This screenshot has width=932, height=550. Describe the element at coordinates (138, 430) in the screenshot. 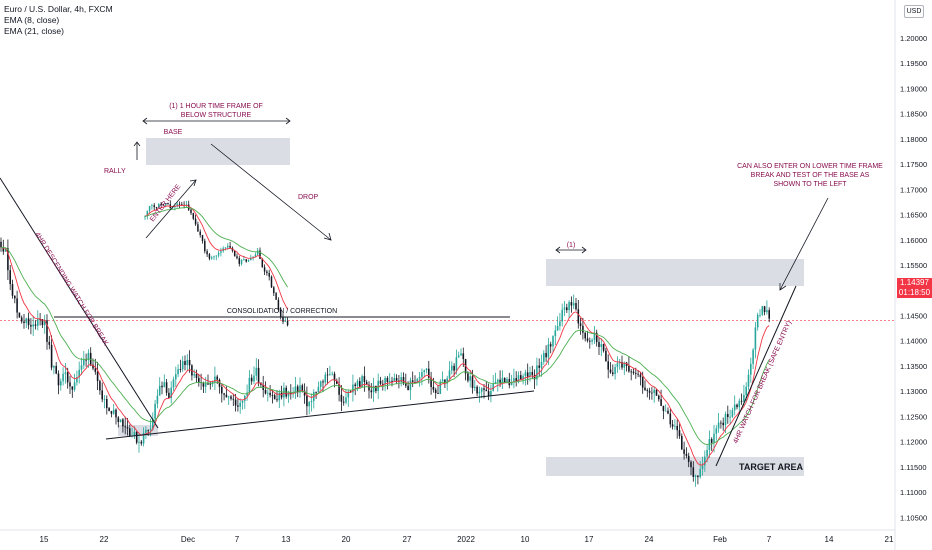

I see `demand-zone` at that location.